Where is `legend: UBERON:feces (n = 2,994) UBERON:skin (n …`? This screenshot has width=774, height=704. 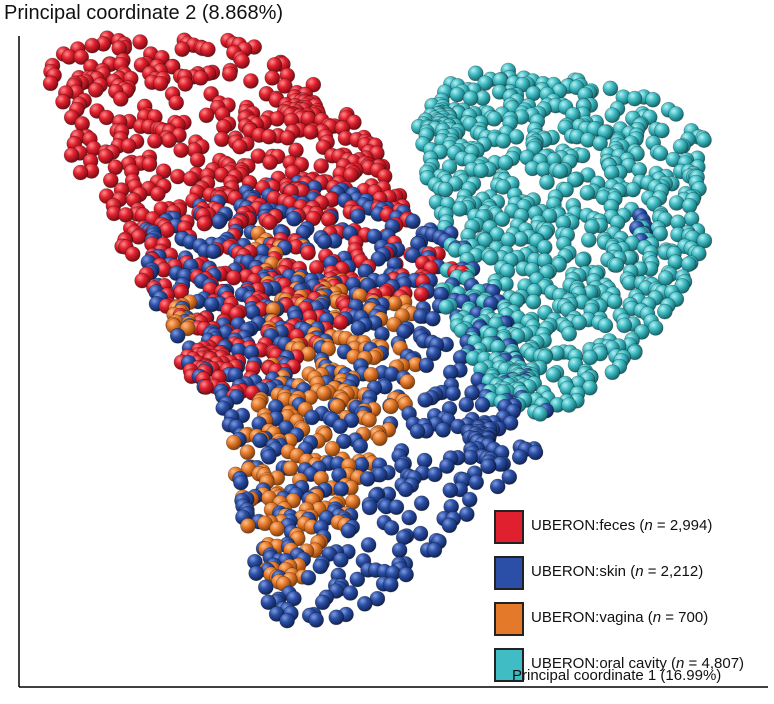 legend: UBERON:feces (n = 2,994) UBERON:skin (n … is located at coordinates (634, 602).